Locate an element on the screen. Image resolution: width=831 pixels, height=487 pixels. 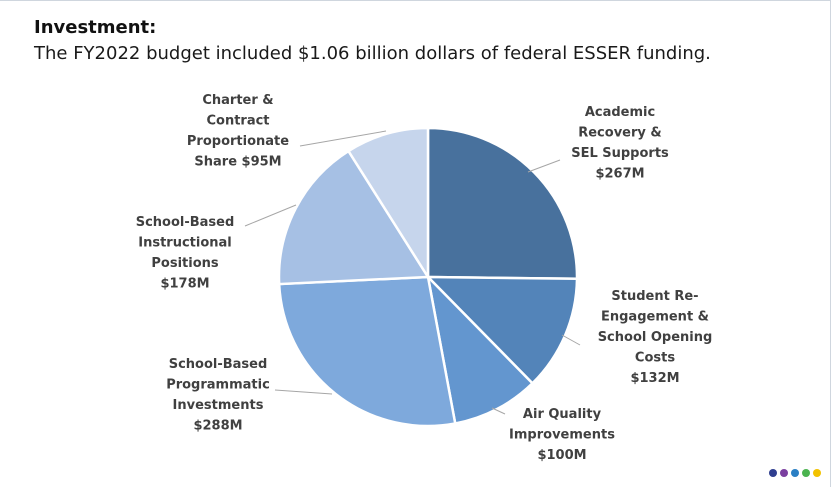
slice-label-line: Recovery & is located at coordinates (620, 133).